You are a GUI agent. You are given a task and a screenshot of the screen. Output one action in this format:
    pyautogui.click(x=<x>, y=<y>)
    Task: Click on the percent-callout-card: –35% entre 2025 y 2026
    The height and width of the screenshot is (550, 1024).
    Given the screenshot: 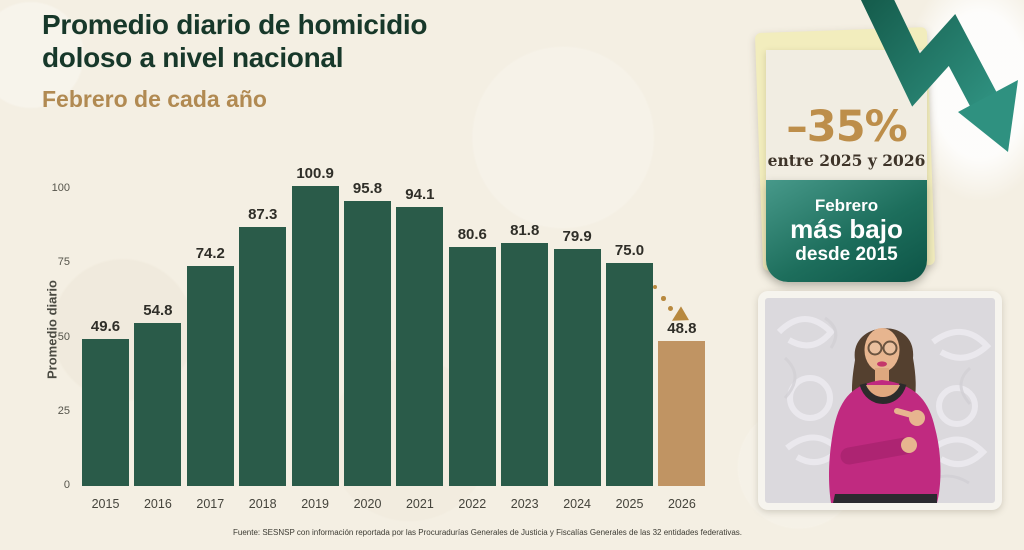 What is the action you would take?
    pyautogui.click(x=846, y=115)
    